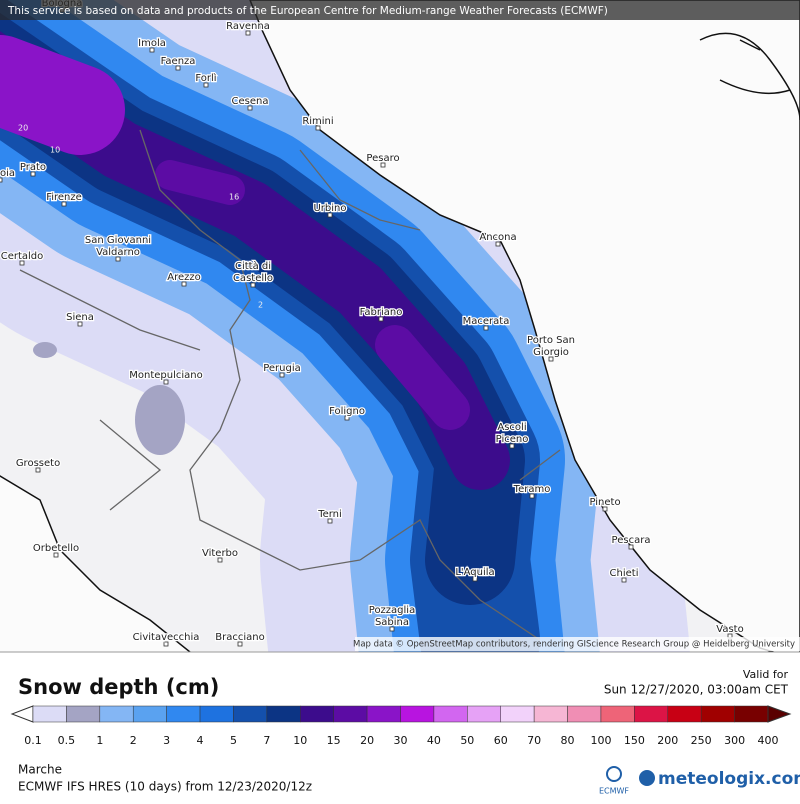 This screenshot has height=804, width=800. I want to click on city-label: Macerata, so click(486, 321).